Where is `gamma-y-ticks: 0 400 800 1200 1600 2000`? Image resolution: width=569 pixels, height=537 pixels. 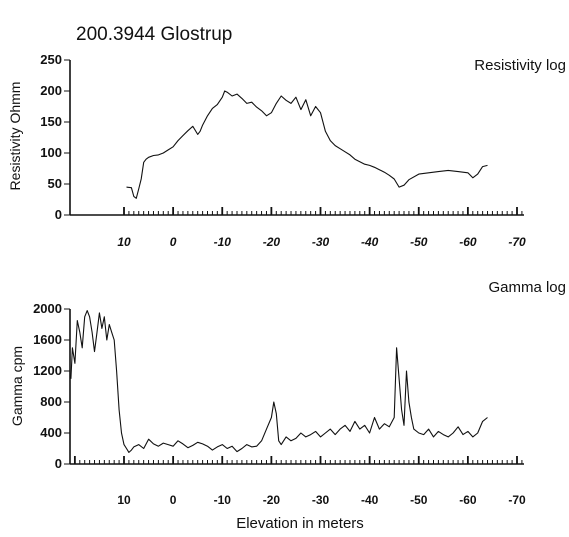
gamma-y-ticks: 0 400 800 1200 1600 2000 is located at coordinates (51, 386).